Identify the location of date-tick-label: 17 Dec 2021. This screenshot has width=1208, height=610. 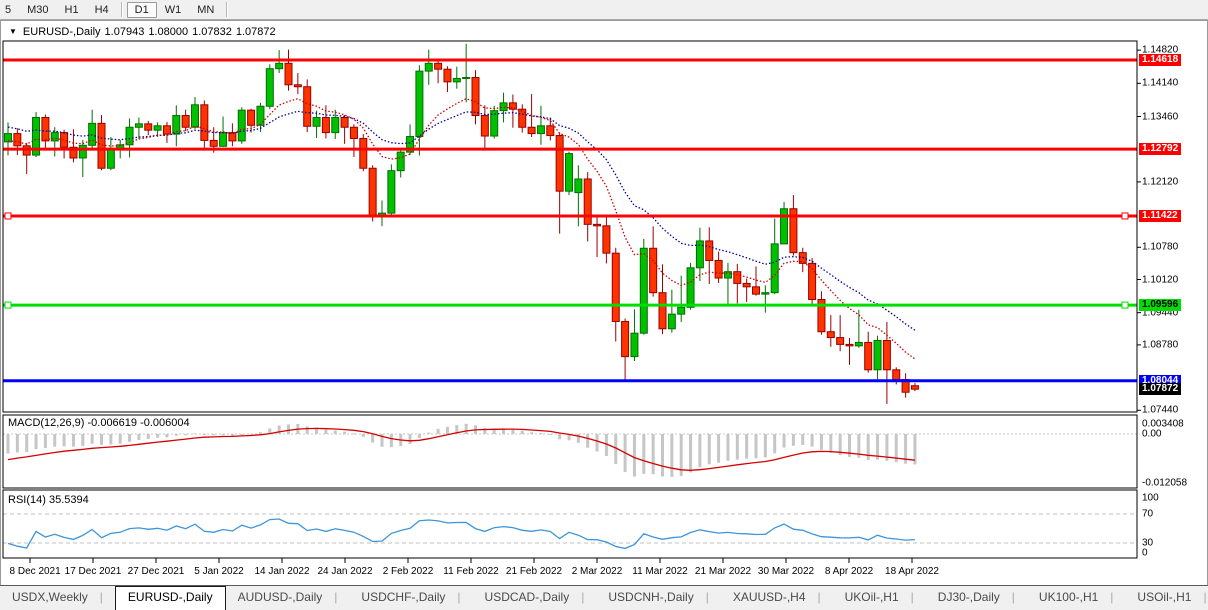
(93, 571).